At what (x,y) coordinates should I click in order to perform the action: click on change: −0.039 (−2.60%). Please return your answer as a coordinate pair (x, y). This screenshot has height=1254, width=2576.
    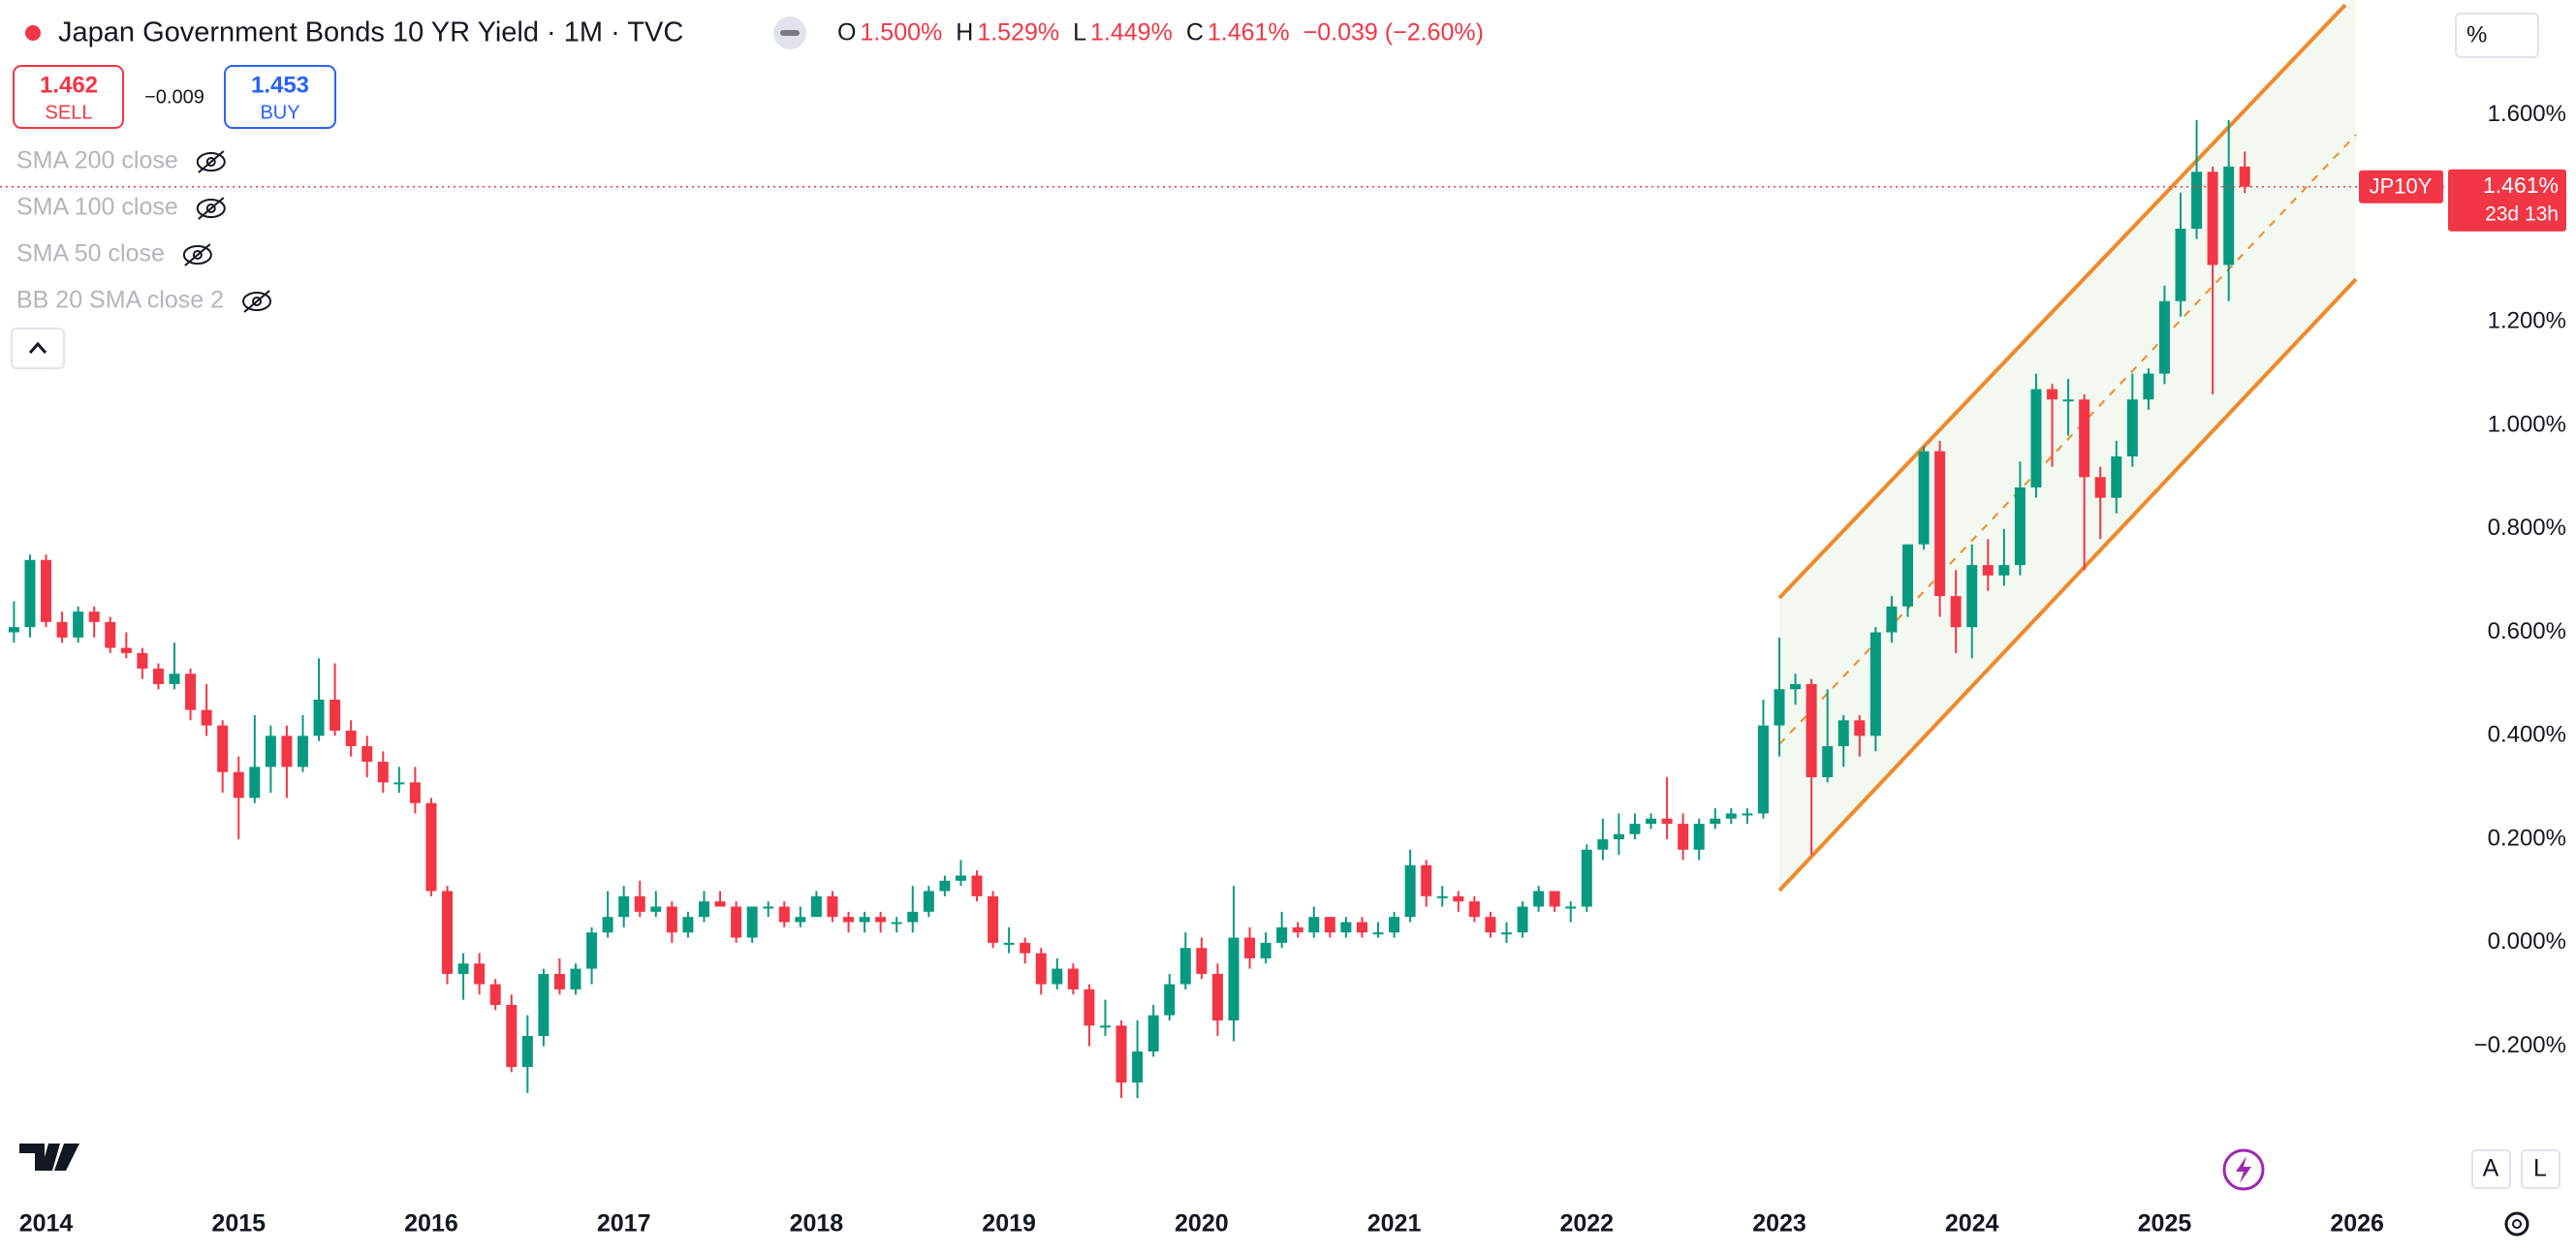
    Looking at the image, I should click on (1394, 33).